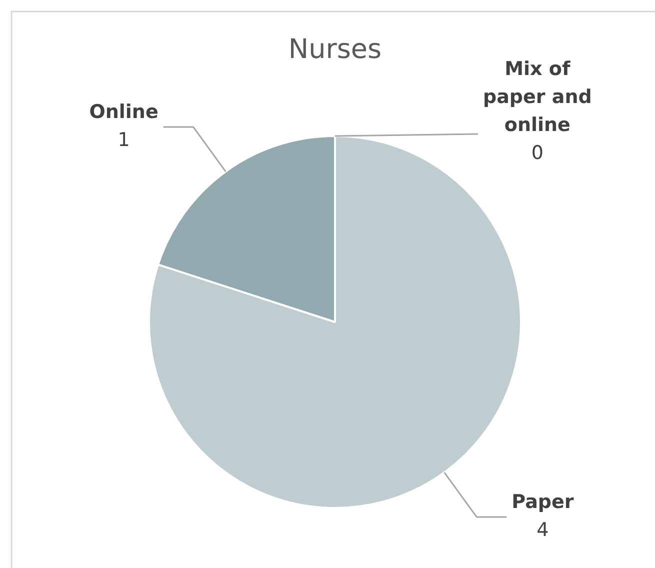  What do you see at coordinates (335, 50) in the screenshot?
I see `chart-title: Nurses` at bounding box center [335, 50].